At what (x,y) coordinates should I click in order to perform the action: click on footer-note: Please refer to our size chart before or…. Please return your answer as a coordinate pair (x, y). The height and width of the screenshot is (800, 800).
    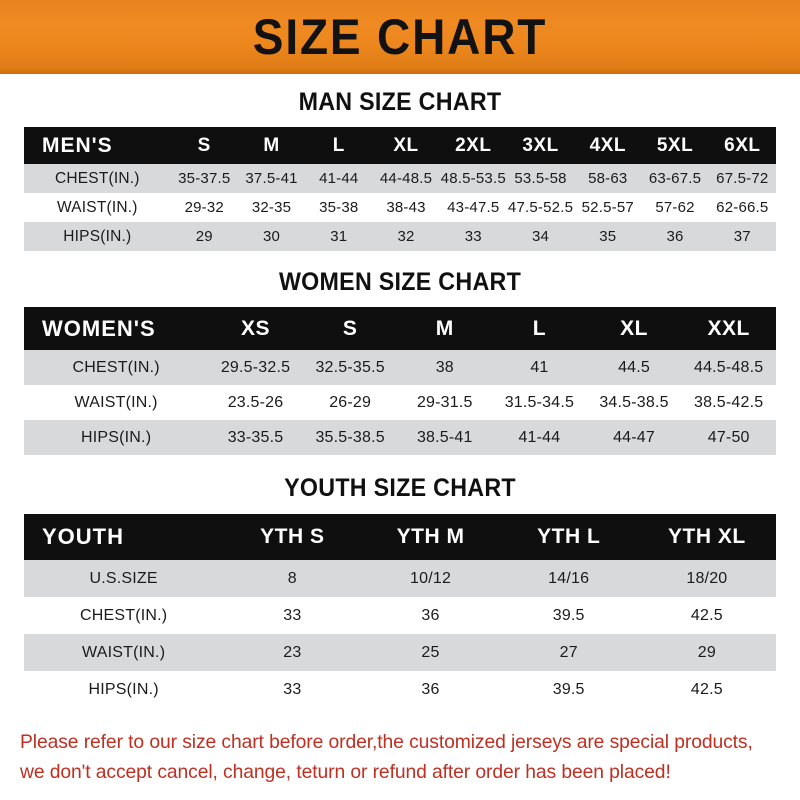
    Looking at the image, I should click on (400, 757).